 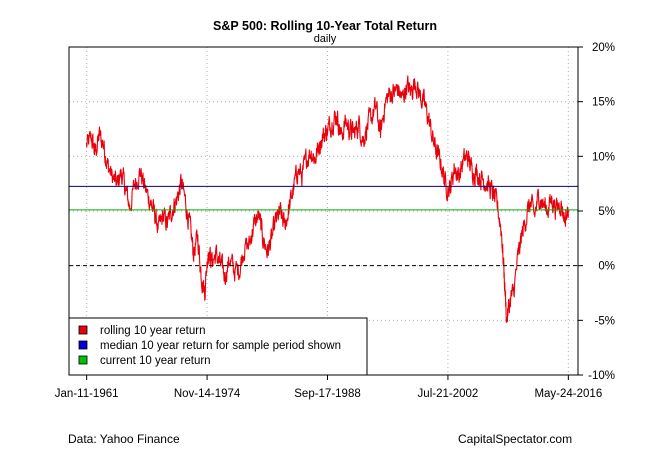 I want to click on reference-lines, so click(x=323, y=226).